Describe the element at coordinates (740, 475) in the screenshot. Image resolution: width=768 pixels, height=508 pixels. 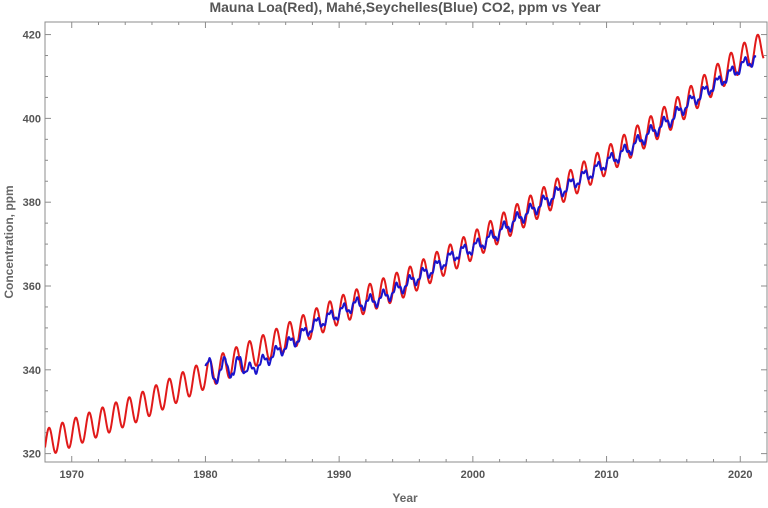
I see `x-tick-label: 2020` at that location.